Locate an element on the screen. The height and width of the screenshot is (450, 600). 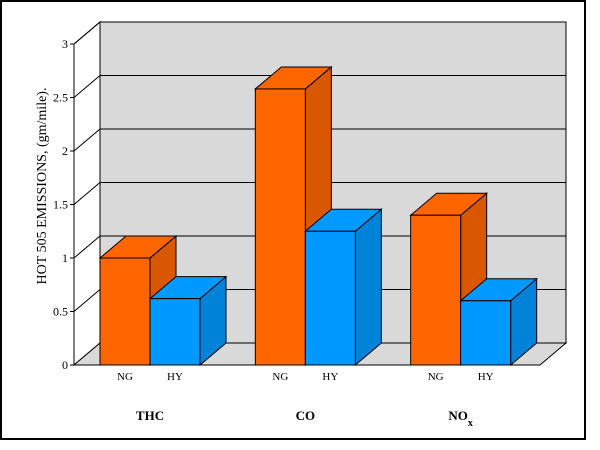
y-tick-label: 0.5 is located at coordinates (60, 312).